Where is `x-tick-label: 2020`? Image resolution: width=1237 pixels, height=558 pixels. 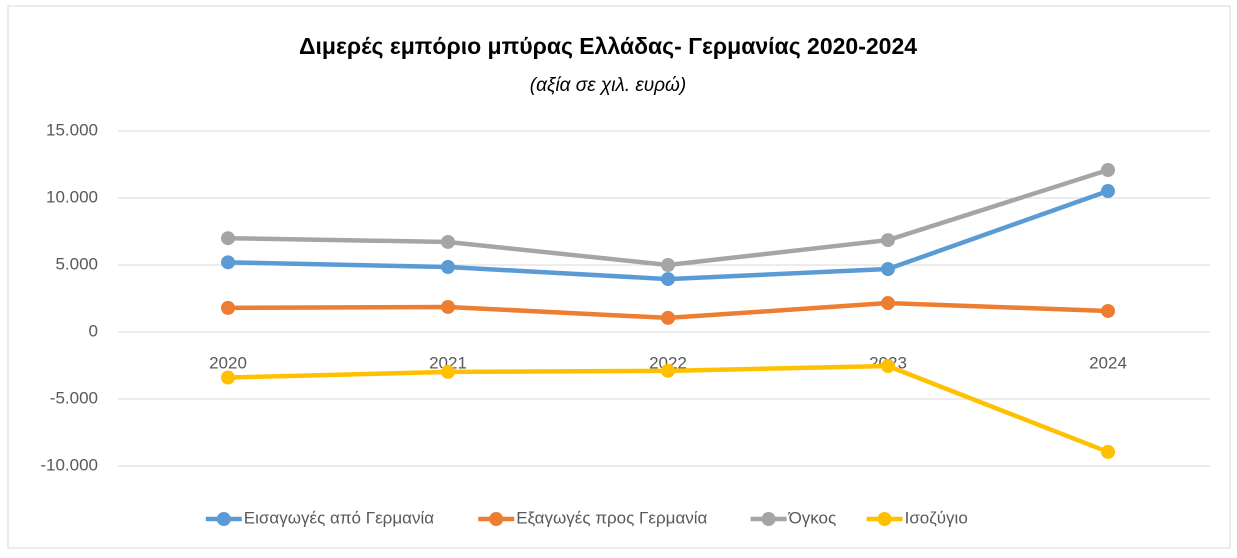 x-tick-label: 2020 is located at coordinates (228, 362).